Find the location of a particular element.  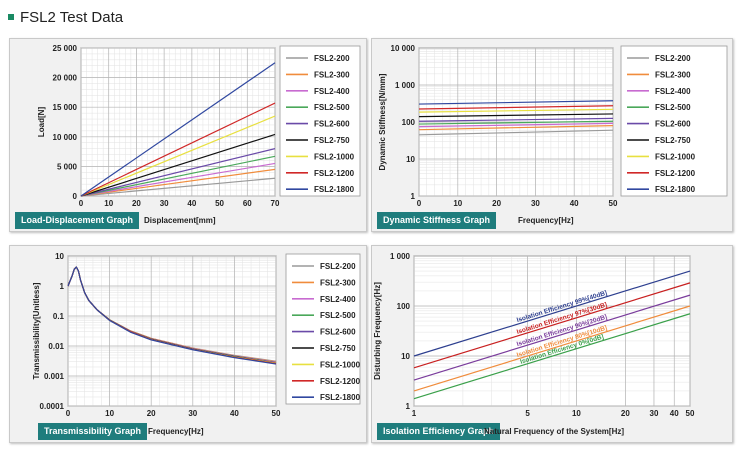

y-tick-label: 0.01 is located at coordinates (56, 346).